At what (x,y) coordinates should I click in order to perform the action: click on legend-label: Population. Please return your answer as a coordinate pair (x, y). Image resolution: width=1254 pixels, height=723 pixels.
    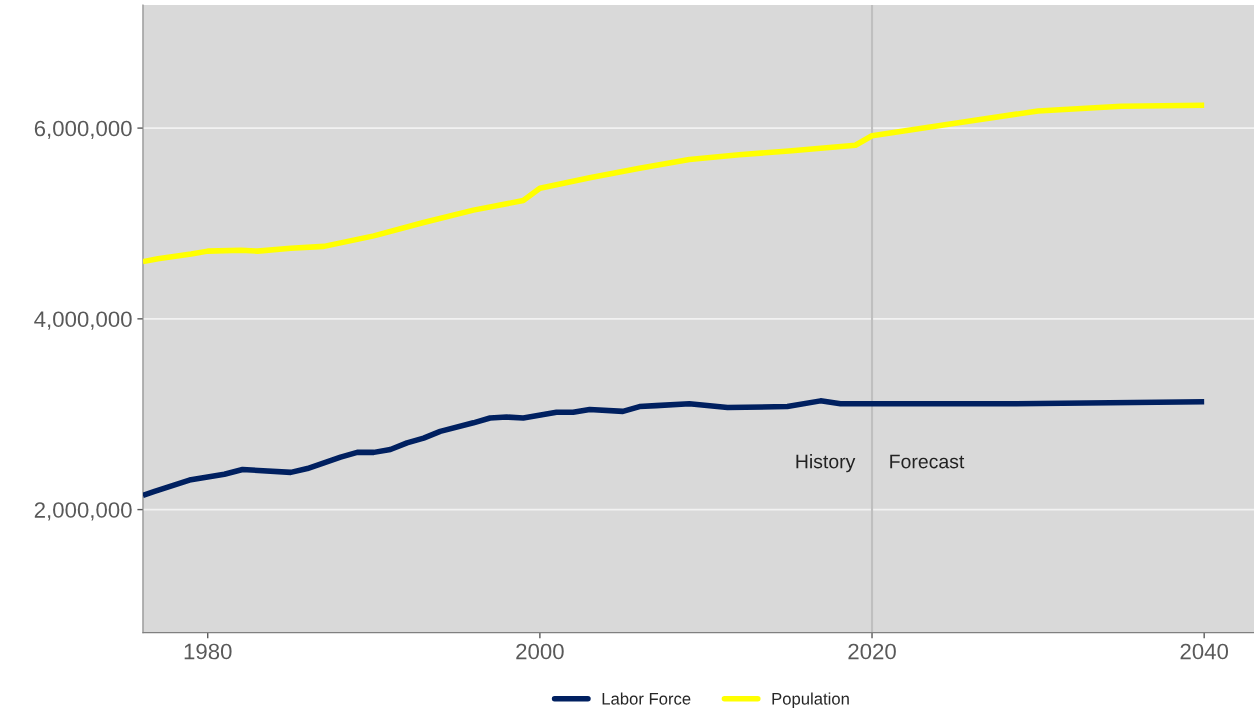
    Looking at the image, I should click on (810, 700).